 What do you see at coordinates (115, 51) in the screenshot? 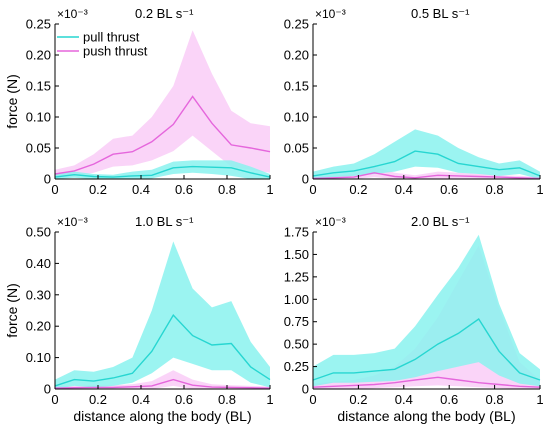
I see `legend-label-push: push thrust` at bounding box center [115, 51].